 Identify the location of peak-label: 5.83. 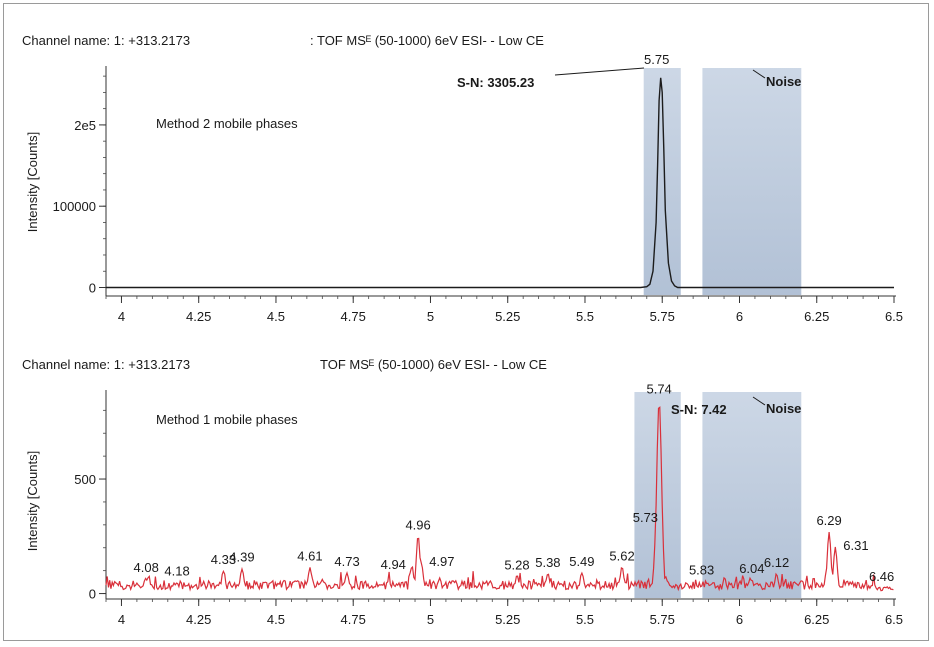
(701, 569).